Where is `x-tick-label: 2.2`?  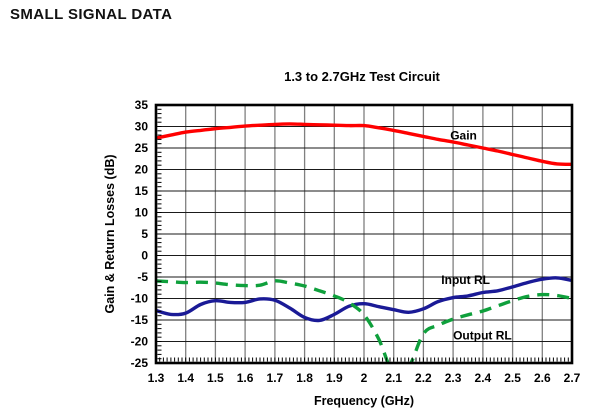 x-tick-label: 2.2 is located at coordinates (423, 378).